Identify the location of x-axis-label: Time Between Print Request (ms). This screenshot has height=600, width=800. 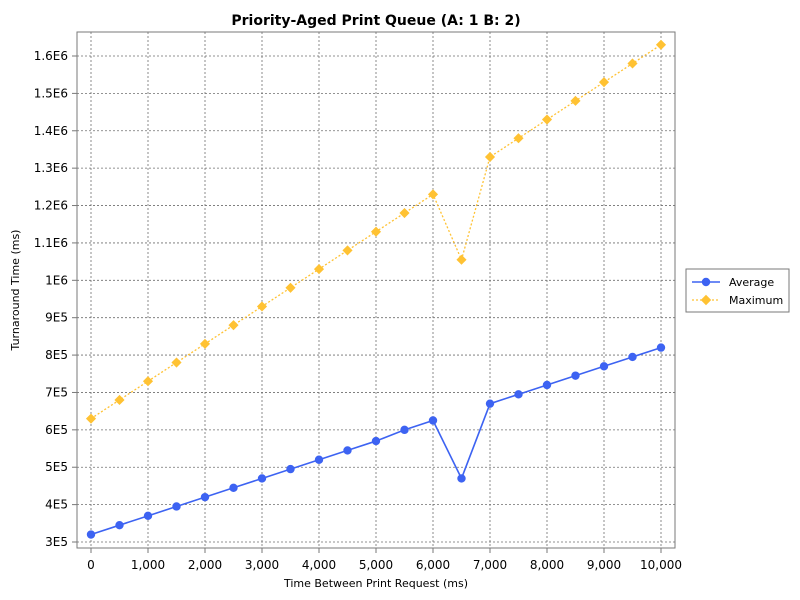
(375, 583).